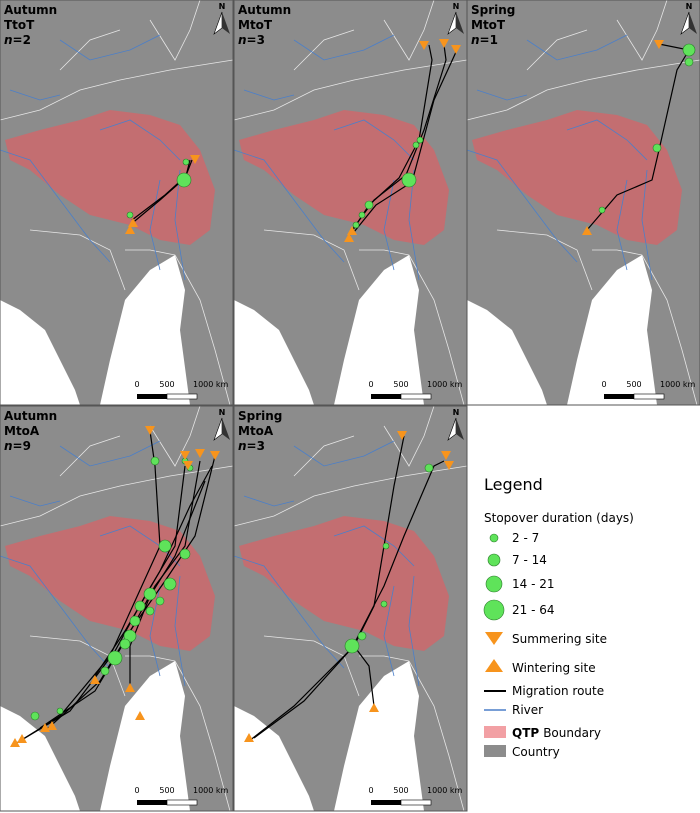 This screenshot has width=700, height=813. Describe the element at coordinates (558, 691) in the screenshot. I see `legend-route-label: Migration route` at that location.